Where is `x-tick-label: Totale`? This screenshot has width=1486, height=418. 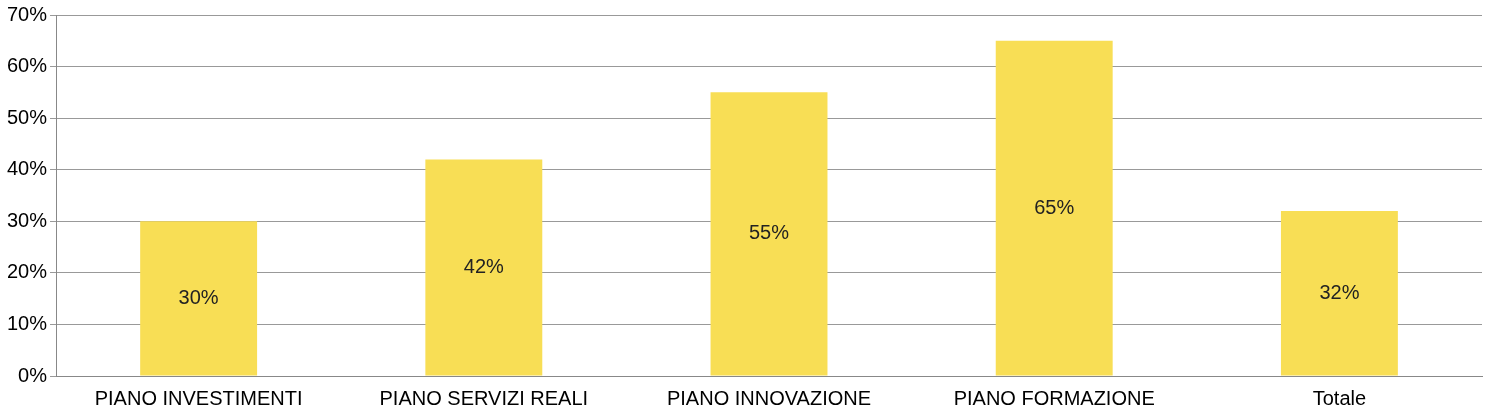 x-tick-label: Totale is located at coordinates (1339, 397).